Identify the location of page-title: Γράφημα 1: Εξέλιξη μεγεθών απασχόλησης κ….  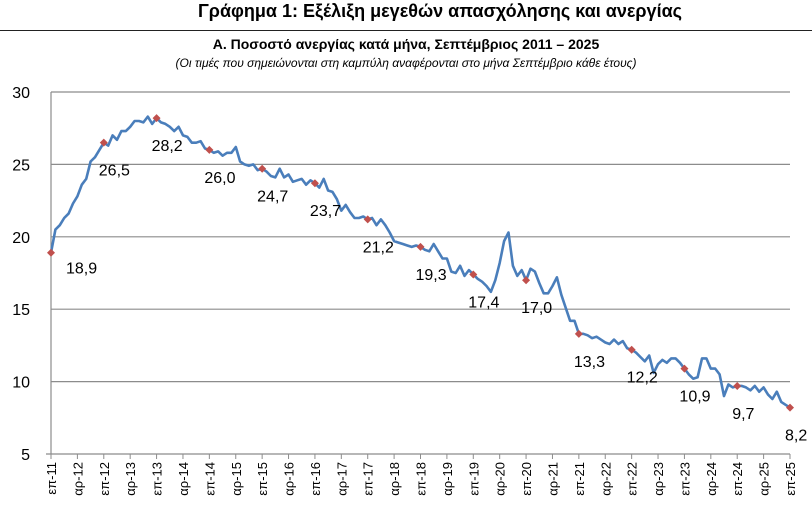
(439, 11).